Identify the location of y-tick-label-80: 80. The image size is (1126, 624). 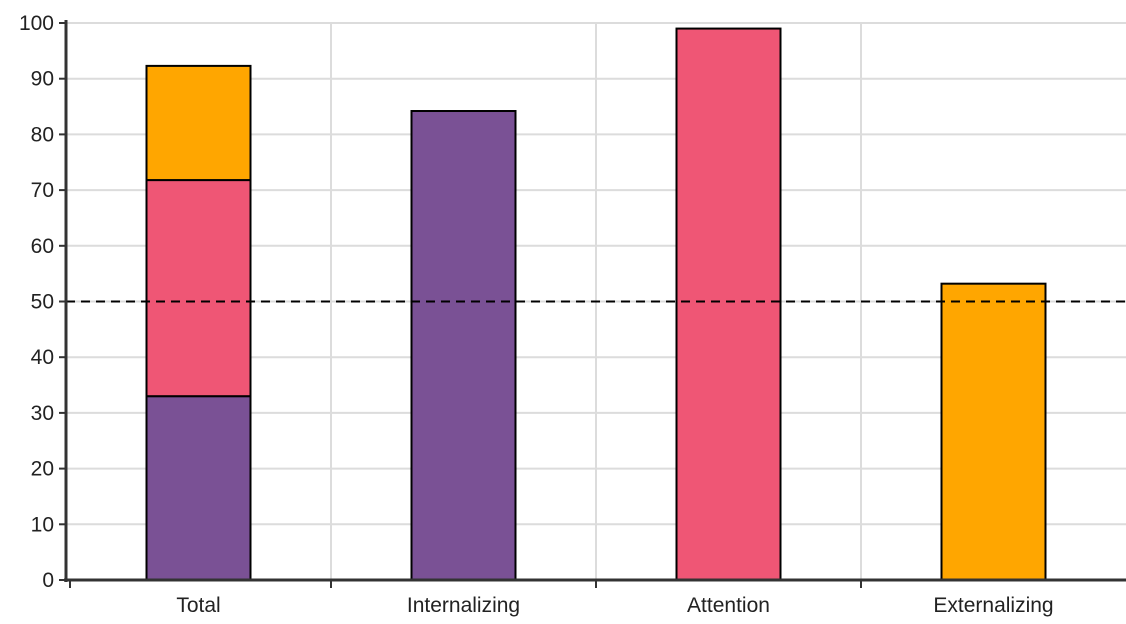
(42, 134).